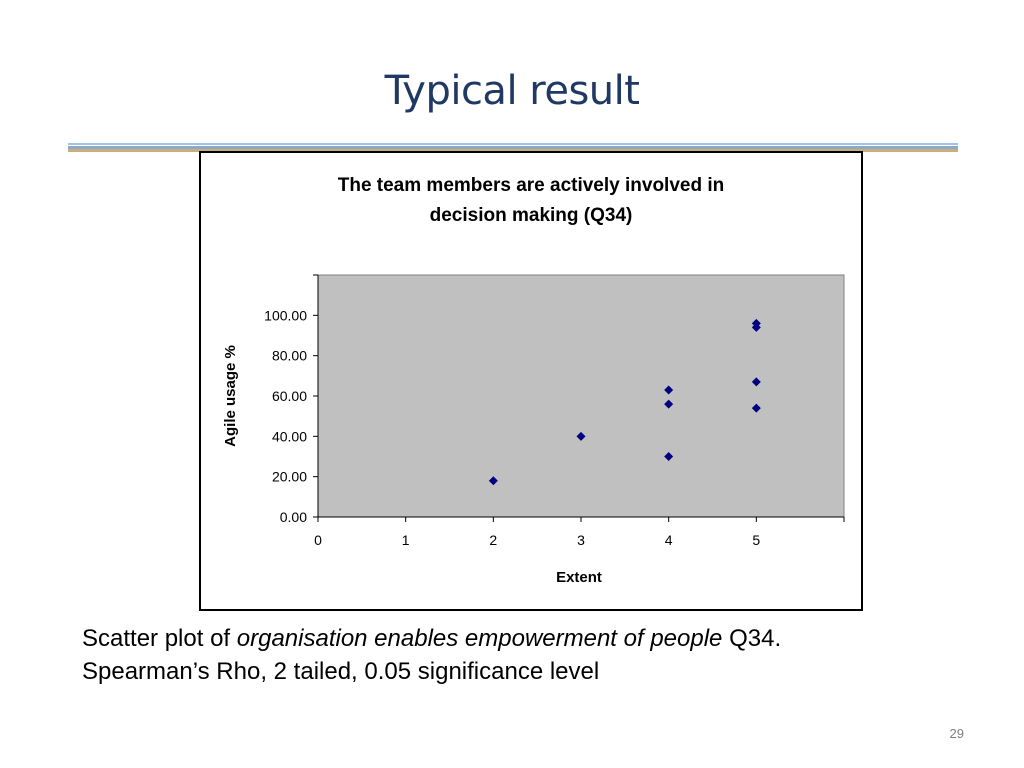 This screenshot has height=768, width=1024. What do you see at coordinates (531, 215) in the screenshot?
I see `chart-title-line-2: decision making (Q34)` at bounding box center [531, 215].